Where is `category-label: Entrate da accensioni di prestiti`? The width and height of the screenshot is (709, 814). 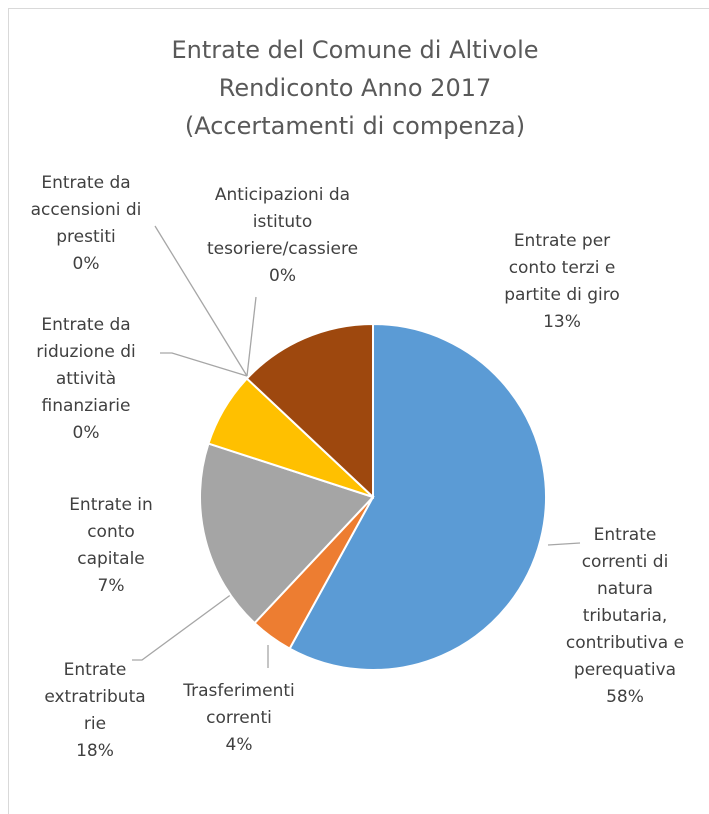
category-label: Entrate da accensioni di prestiti is located at coordinates (86, 210).